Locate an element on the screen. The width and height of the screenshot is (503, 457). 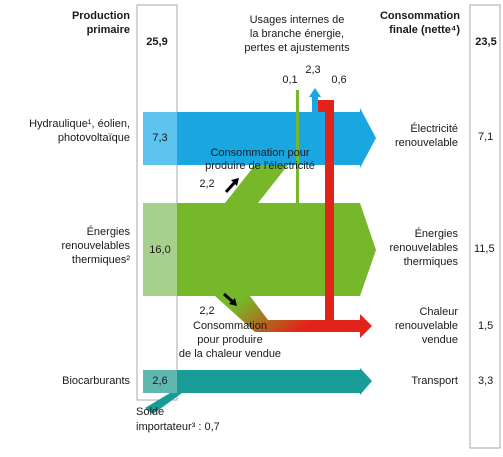
label: thermiques is located at coordinates (431, 262).